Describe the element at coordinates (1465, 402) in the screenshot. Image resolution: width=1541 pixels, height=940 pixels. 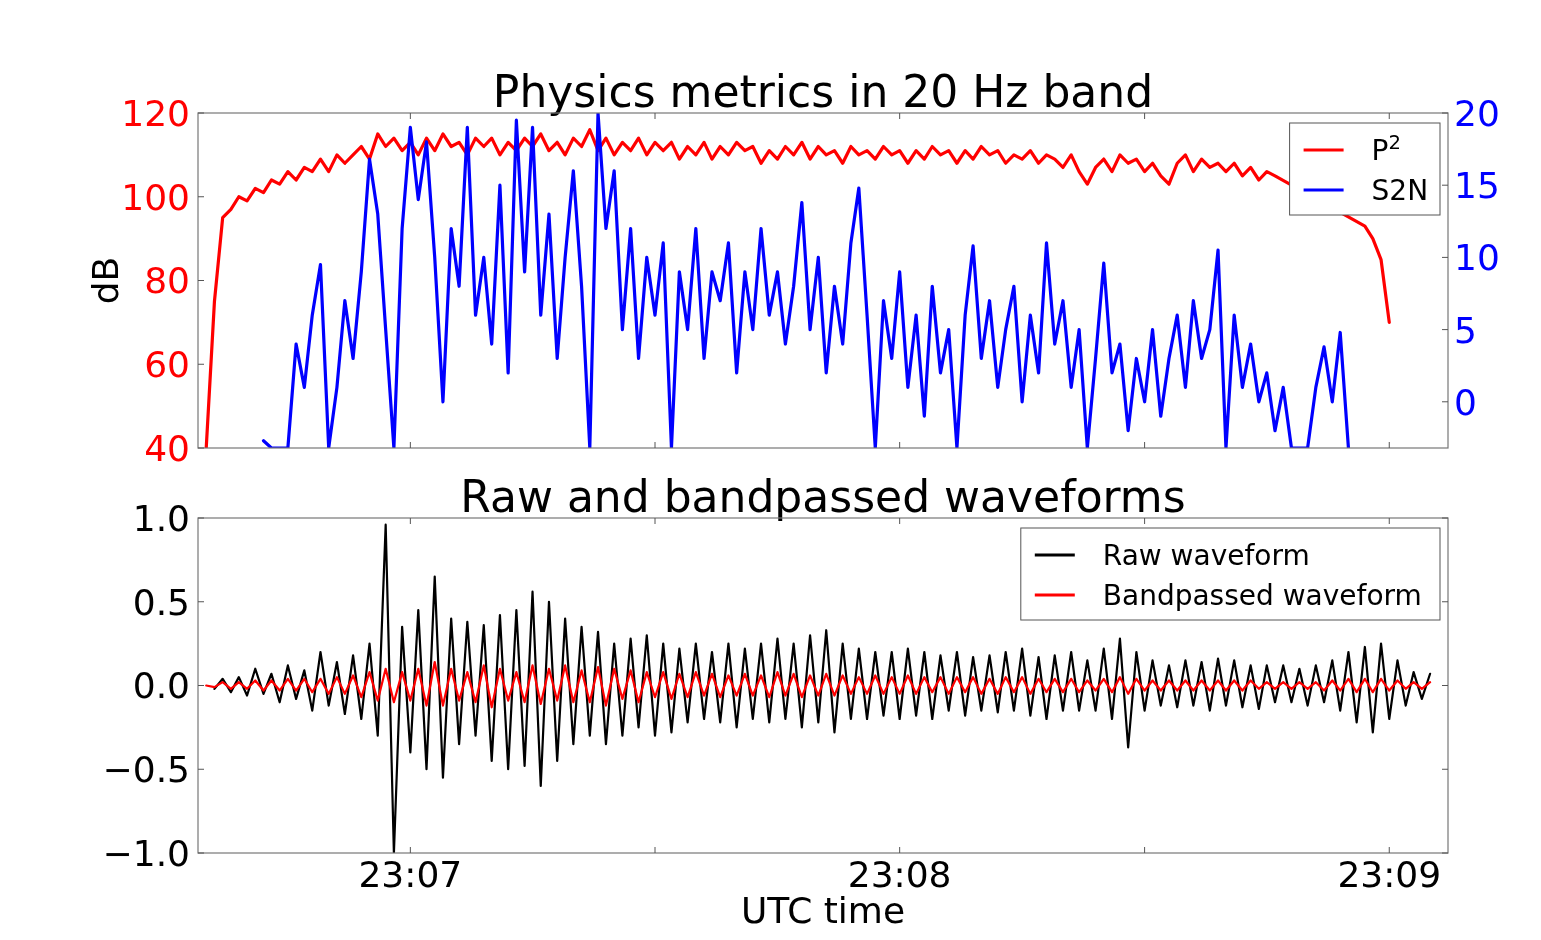
I see `y2-tick-label: 0` at that location.